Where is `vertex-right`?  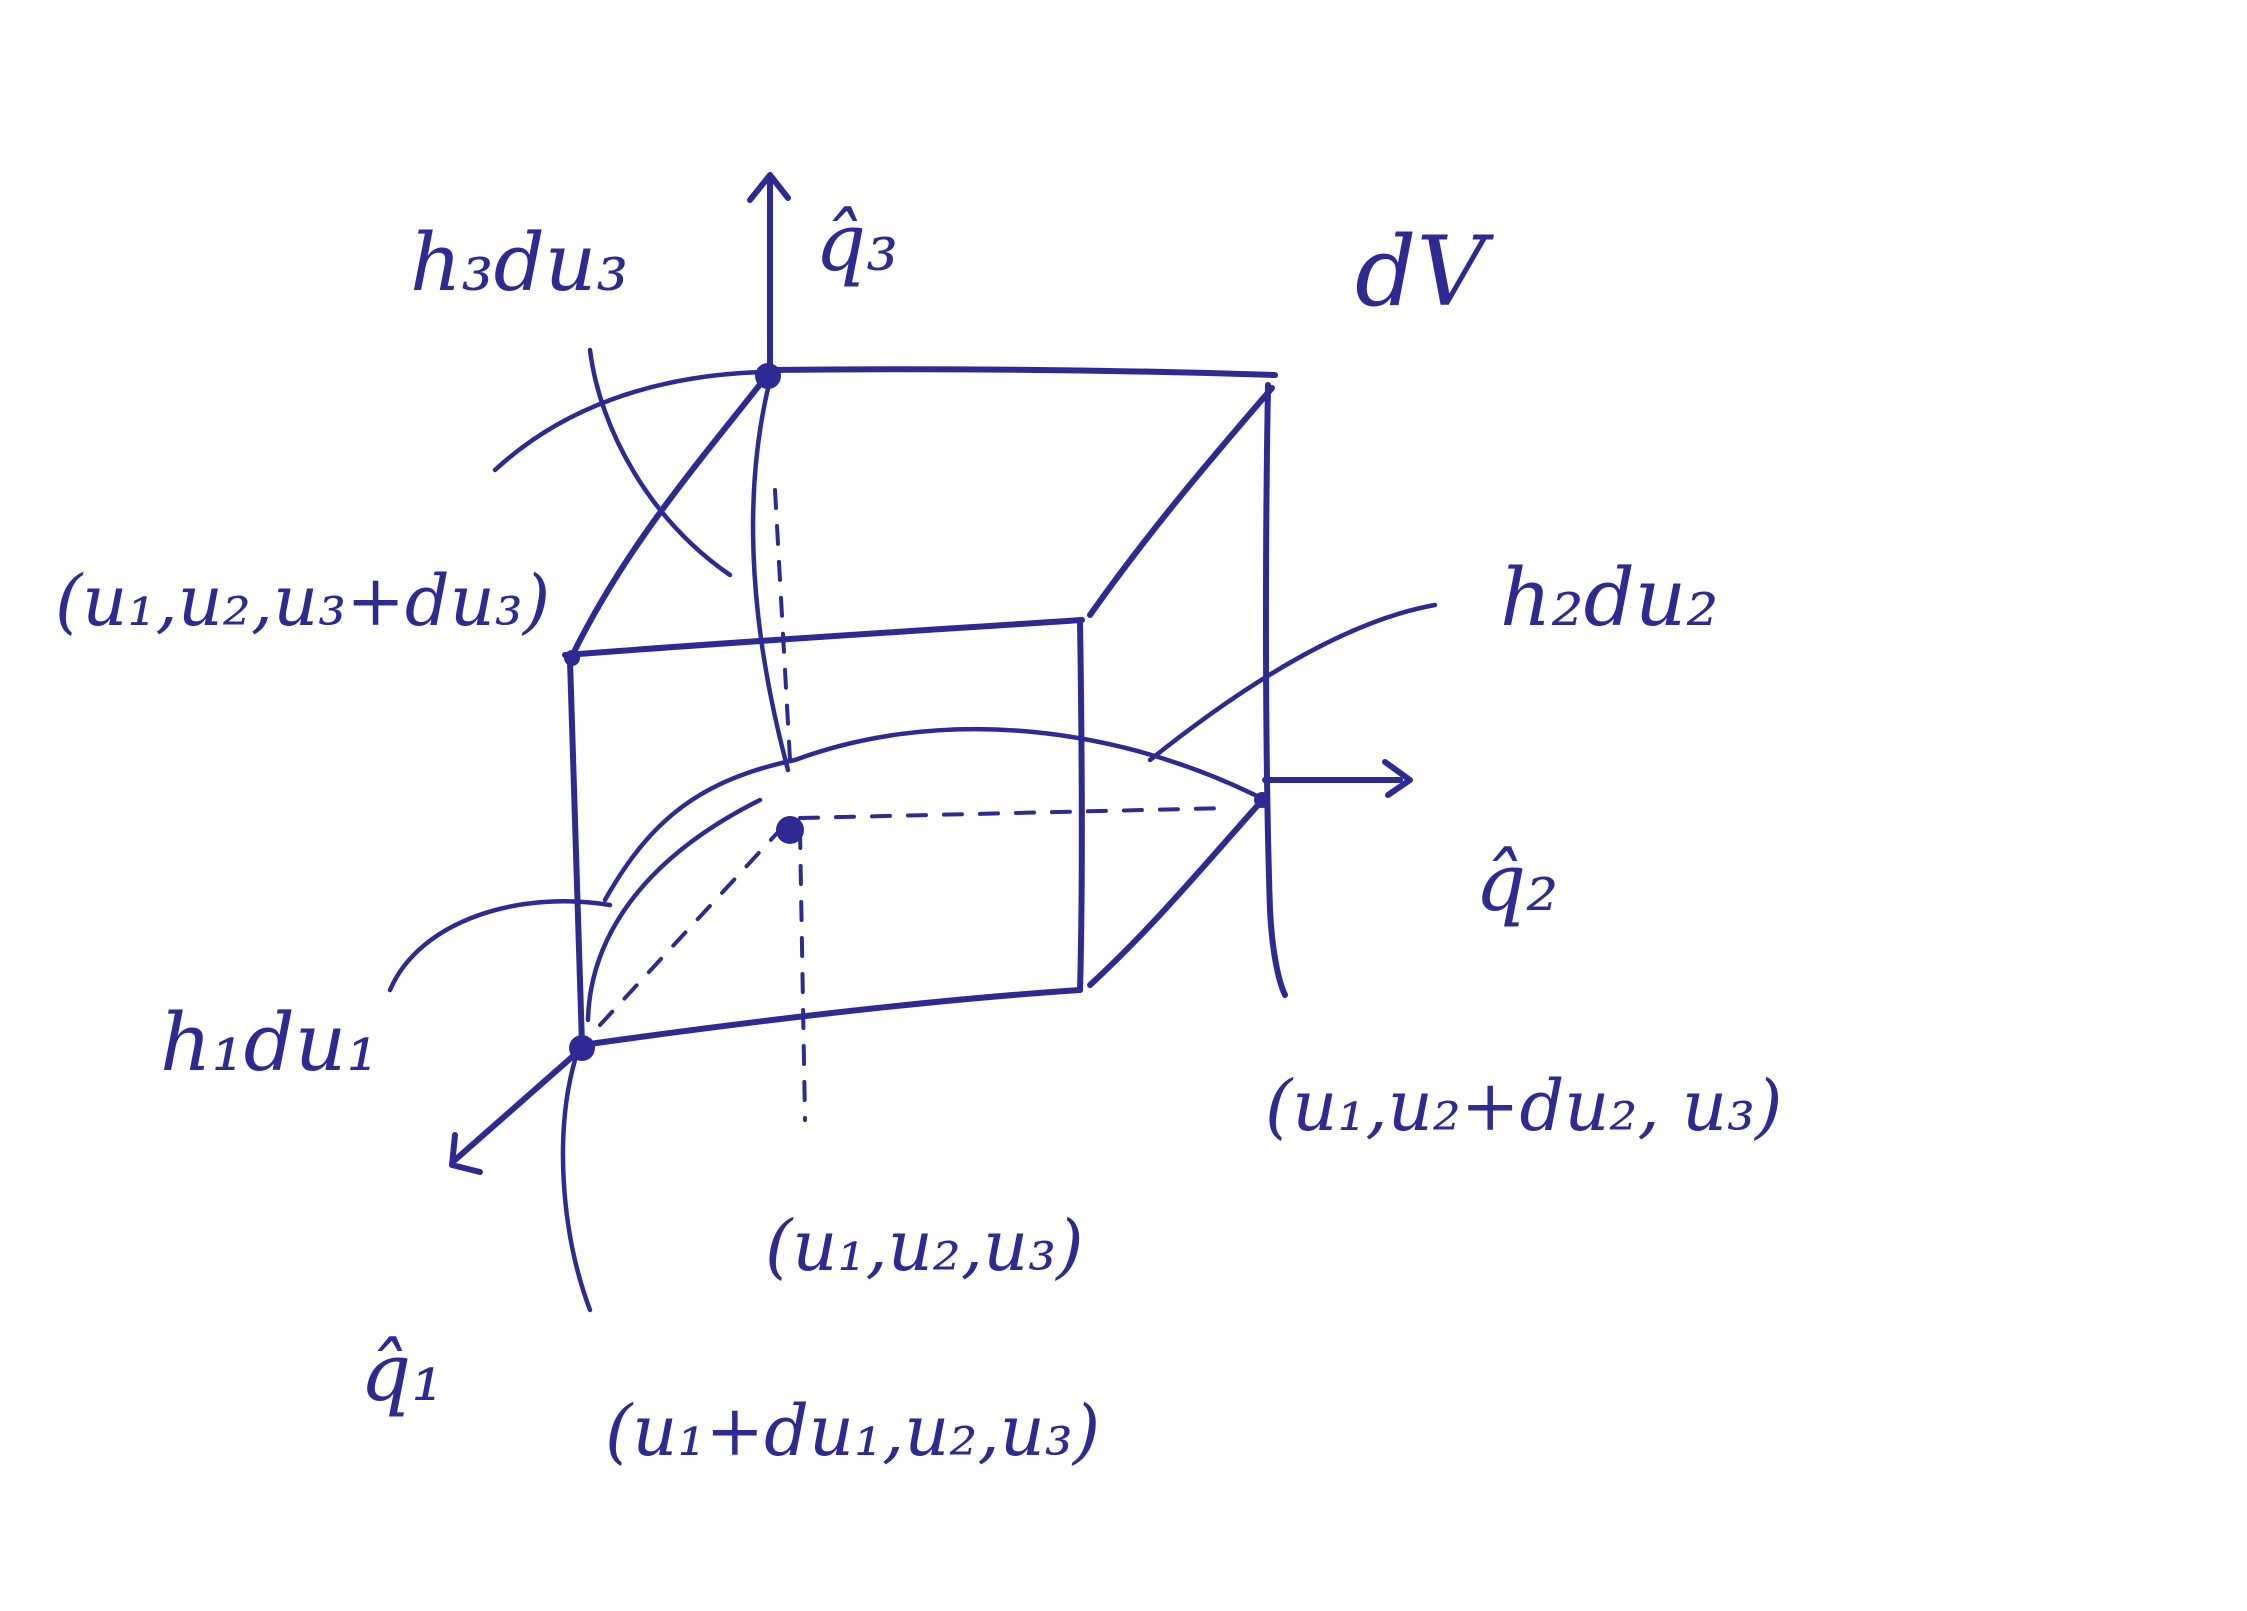 vertex-right is located at coordinates (1262, 800).